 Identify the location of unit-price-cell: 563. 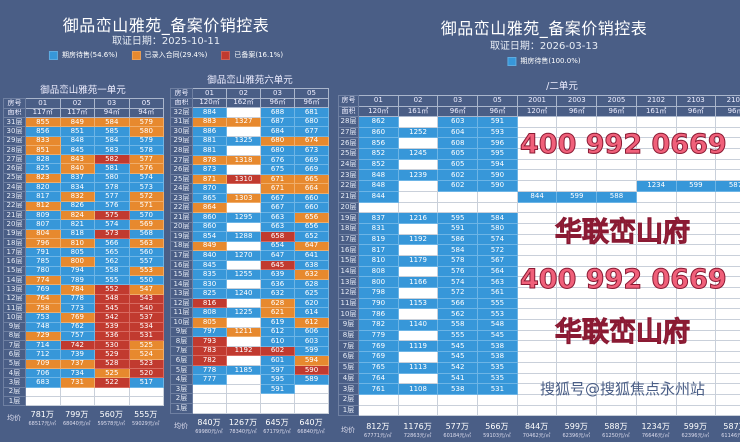
(146, 242).